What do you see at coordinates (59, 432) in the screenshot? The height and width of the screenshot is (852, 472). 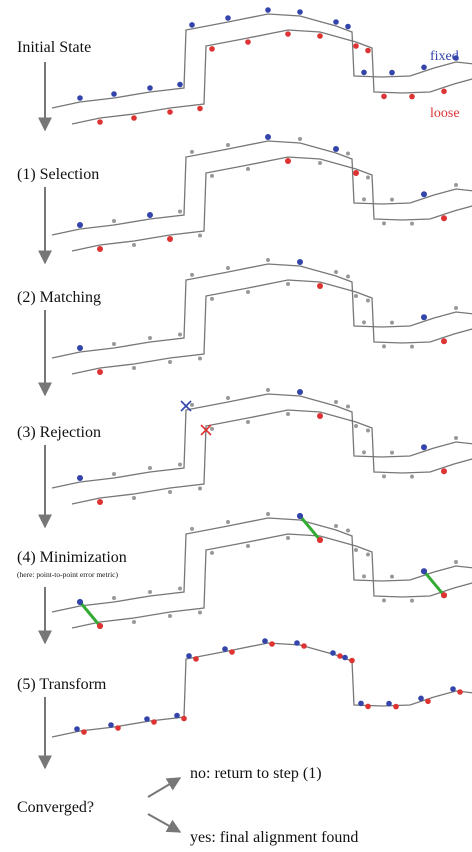 I see `step-label-rejection: (3) Rejection` at bounding box center [59, 432].